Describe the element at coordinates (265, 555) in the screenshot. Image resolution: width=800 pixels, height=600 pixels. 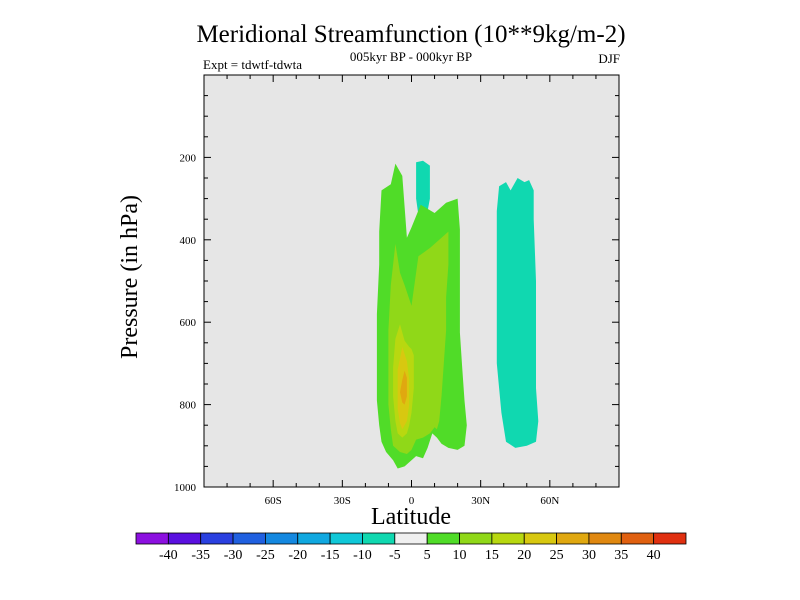
I see `colorbar-label: -25` at that location.